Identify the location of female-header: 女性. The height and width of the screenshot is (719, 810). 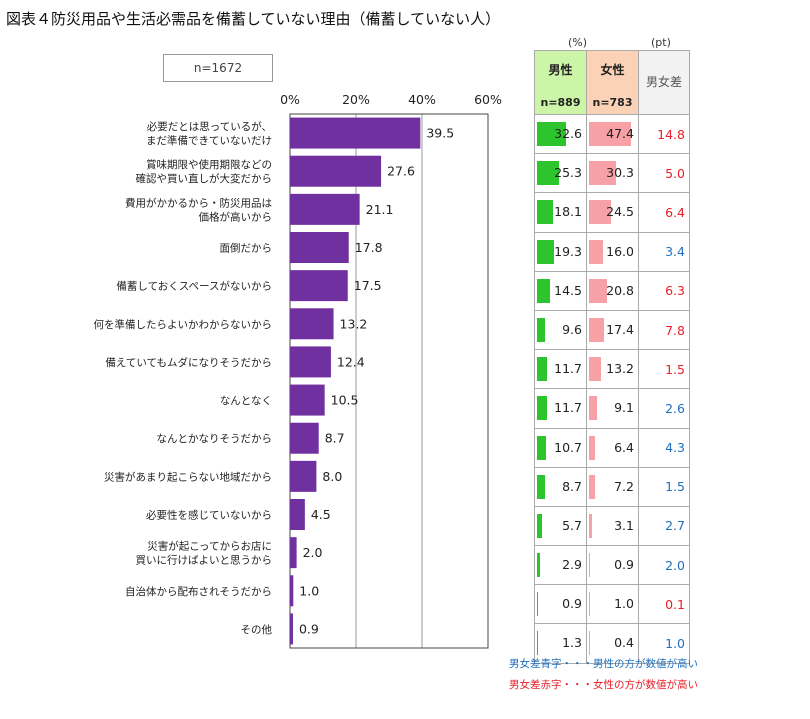
(612, 70).